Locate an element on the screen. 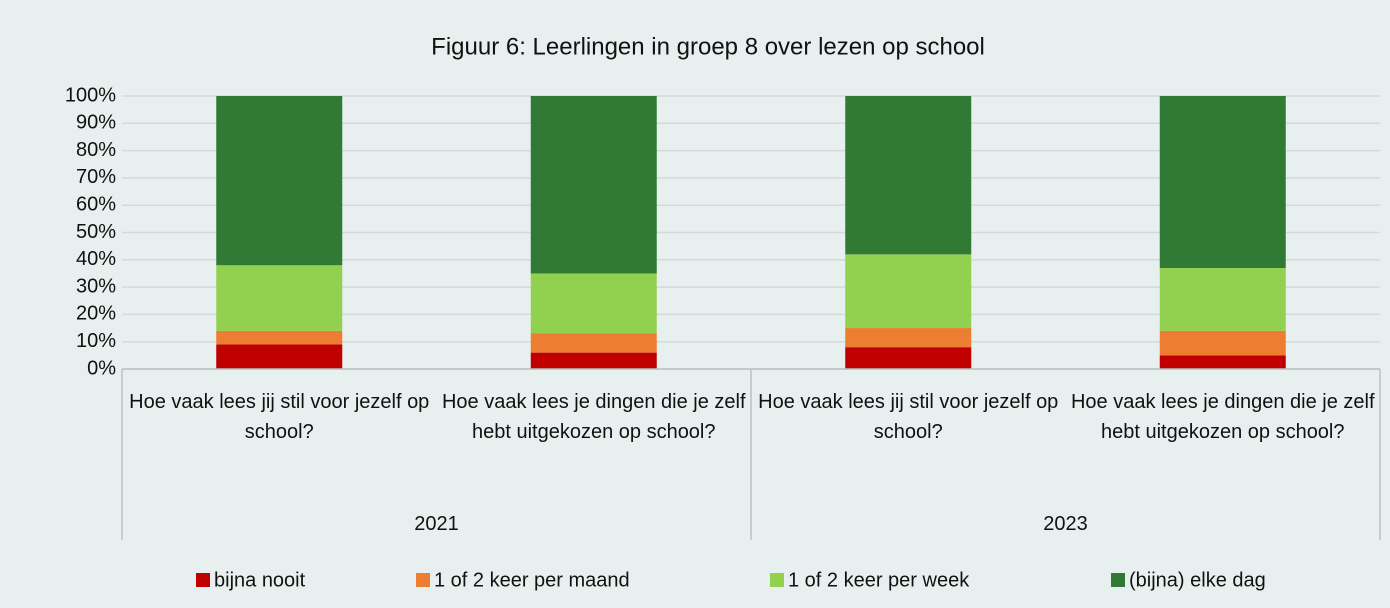  y-tick-label: 0% is located at coordinates (101, 368).